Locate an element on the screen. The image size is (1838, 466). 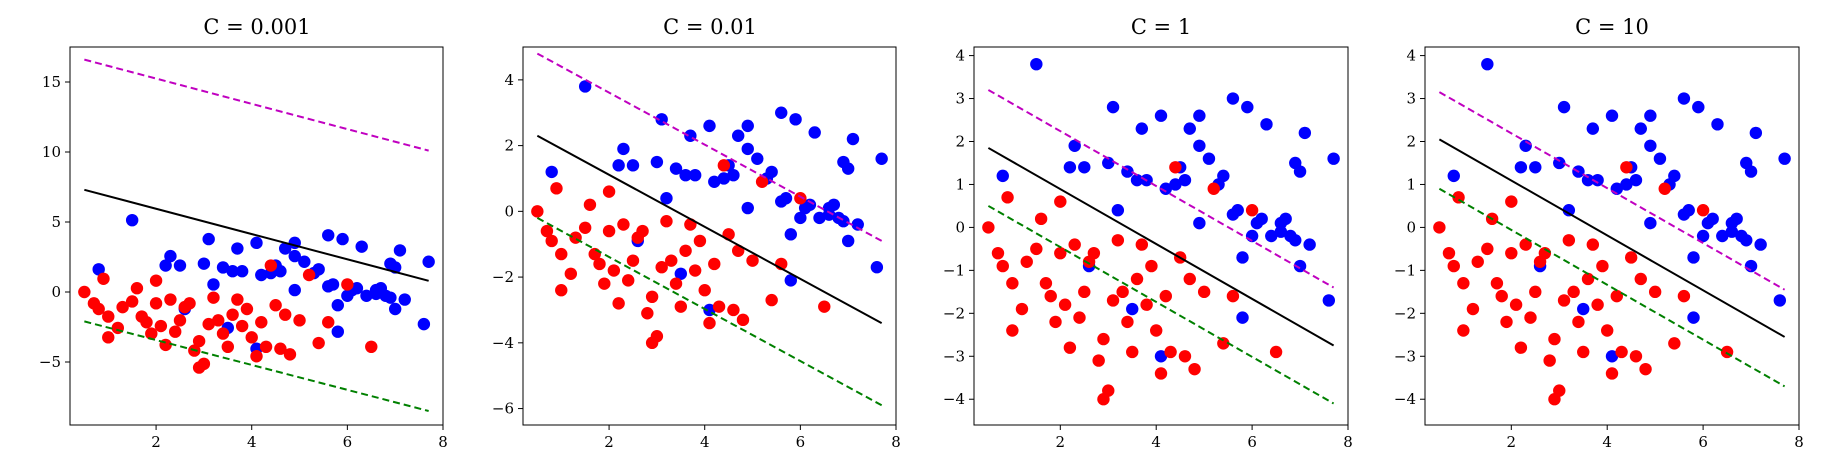
decision-boundary-line is located at coordinates (709, 229).